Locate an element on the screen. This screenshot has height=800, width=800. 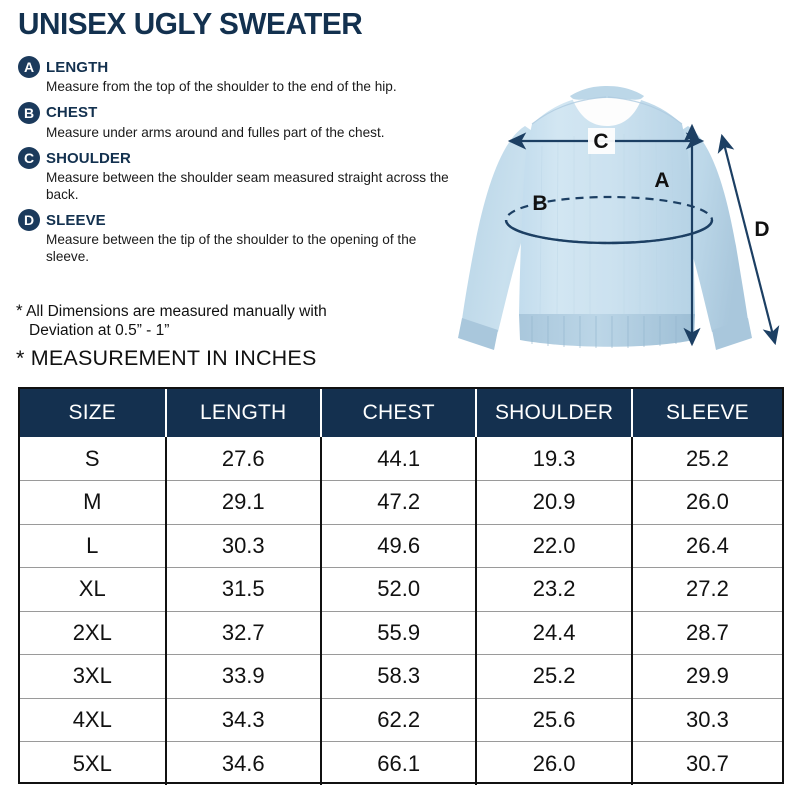
cell-sleeve: 29.9 is located at coordinates (706, 676).